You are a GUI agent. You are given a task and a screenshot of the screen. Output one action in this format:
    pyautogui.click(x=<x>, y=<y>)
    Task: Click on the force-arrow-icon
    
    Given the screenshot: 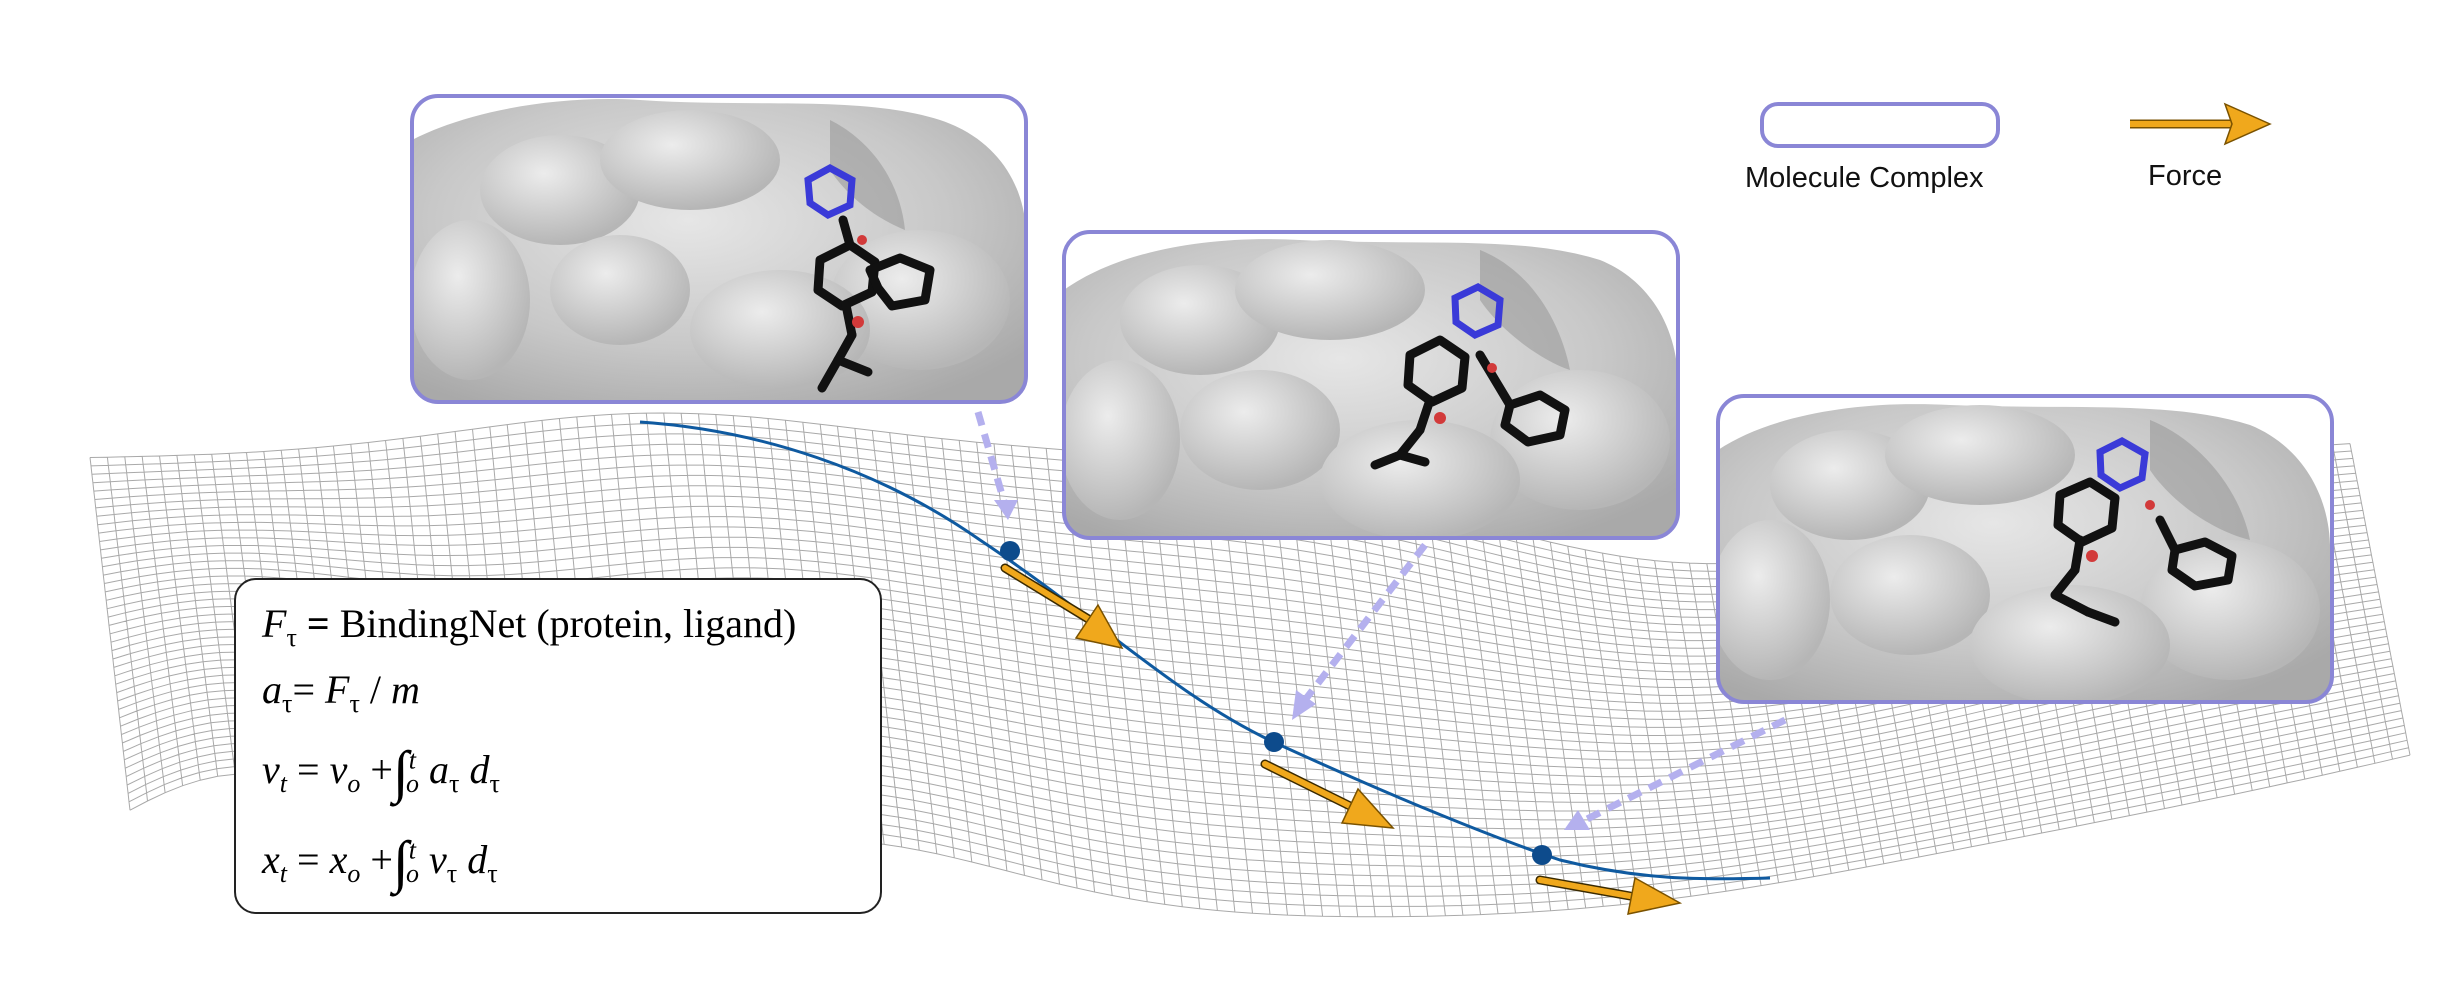 What is the action you would take?
    pyautogui.click(x=2201, y=124)
    